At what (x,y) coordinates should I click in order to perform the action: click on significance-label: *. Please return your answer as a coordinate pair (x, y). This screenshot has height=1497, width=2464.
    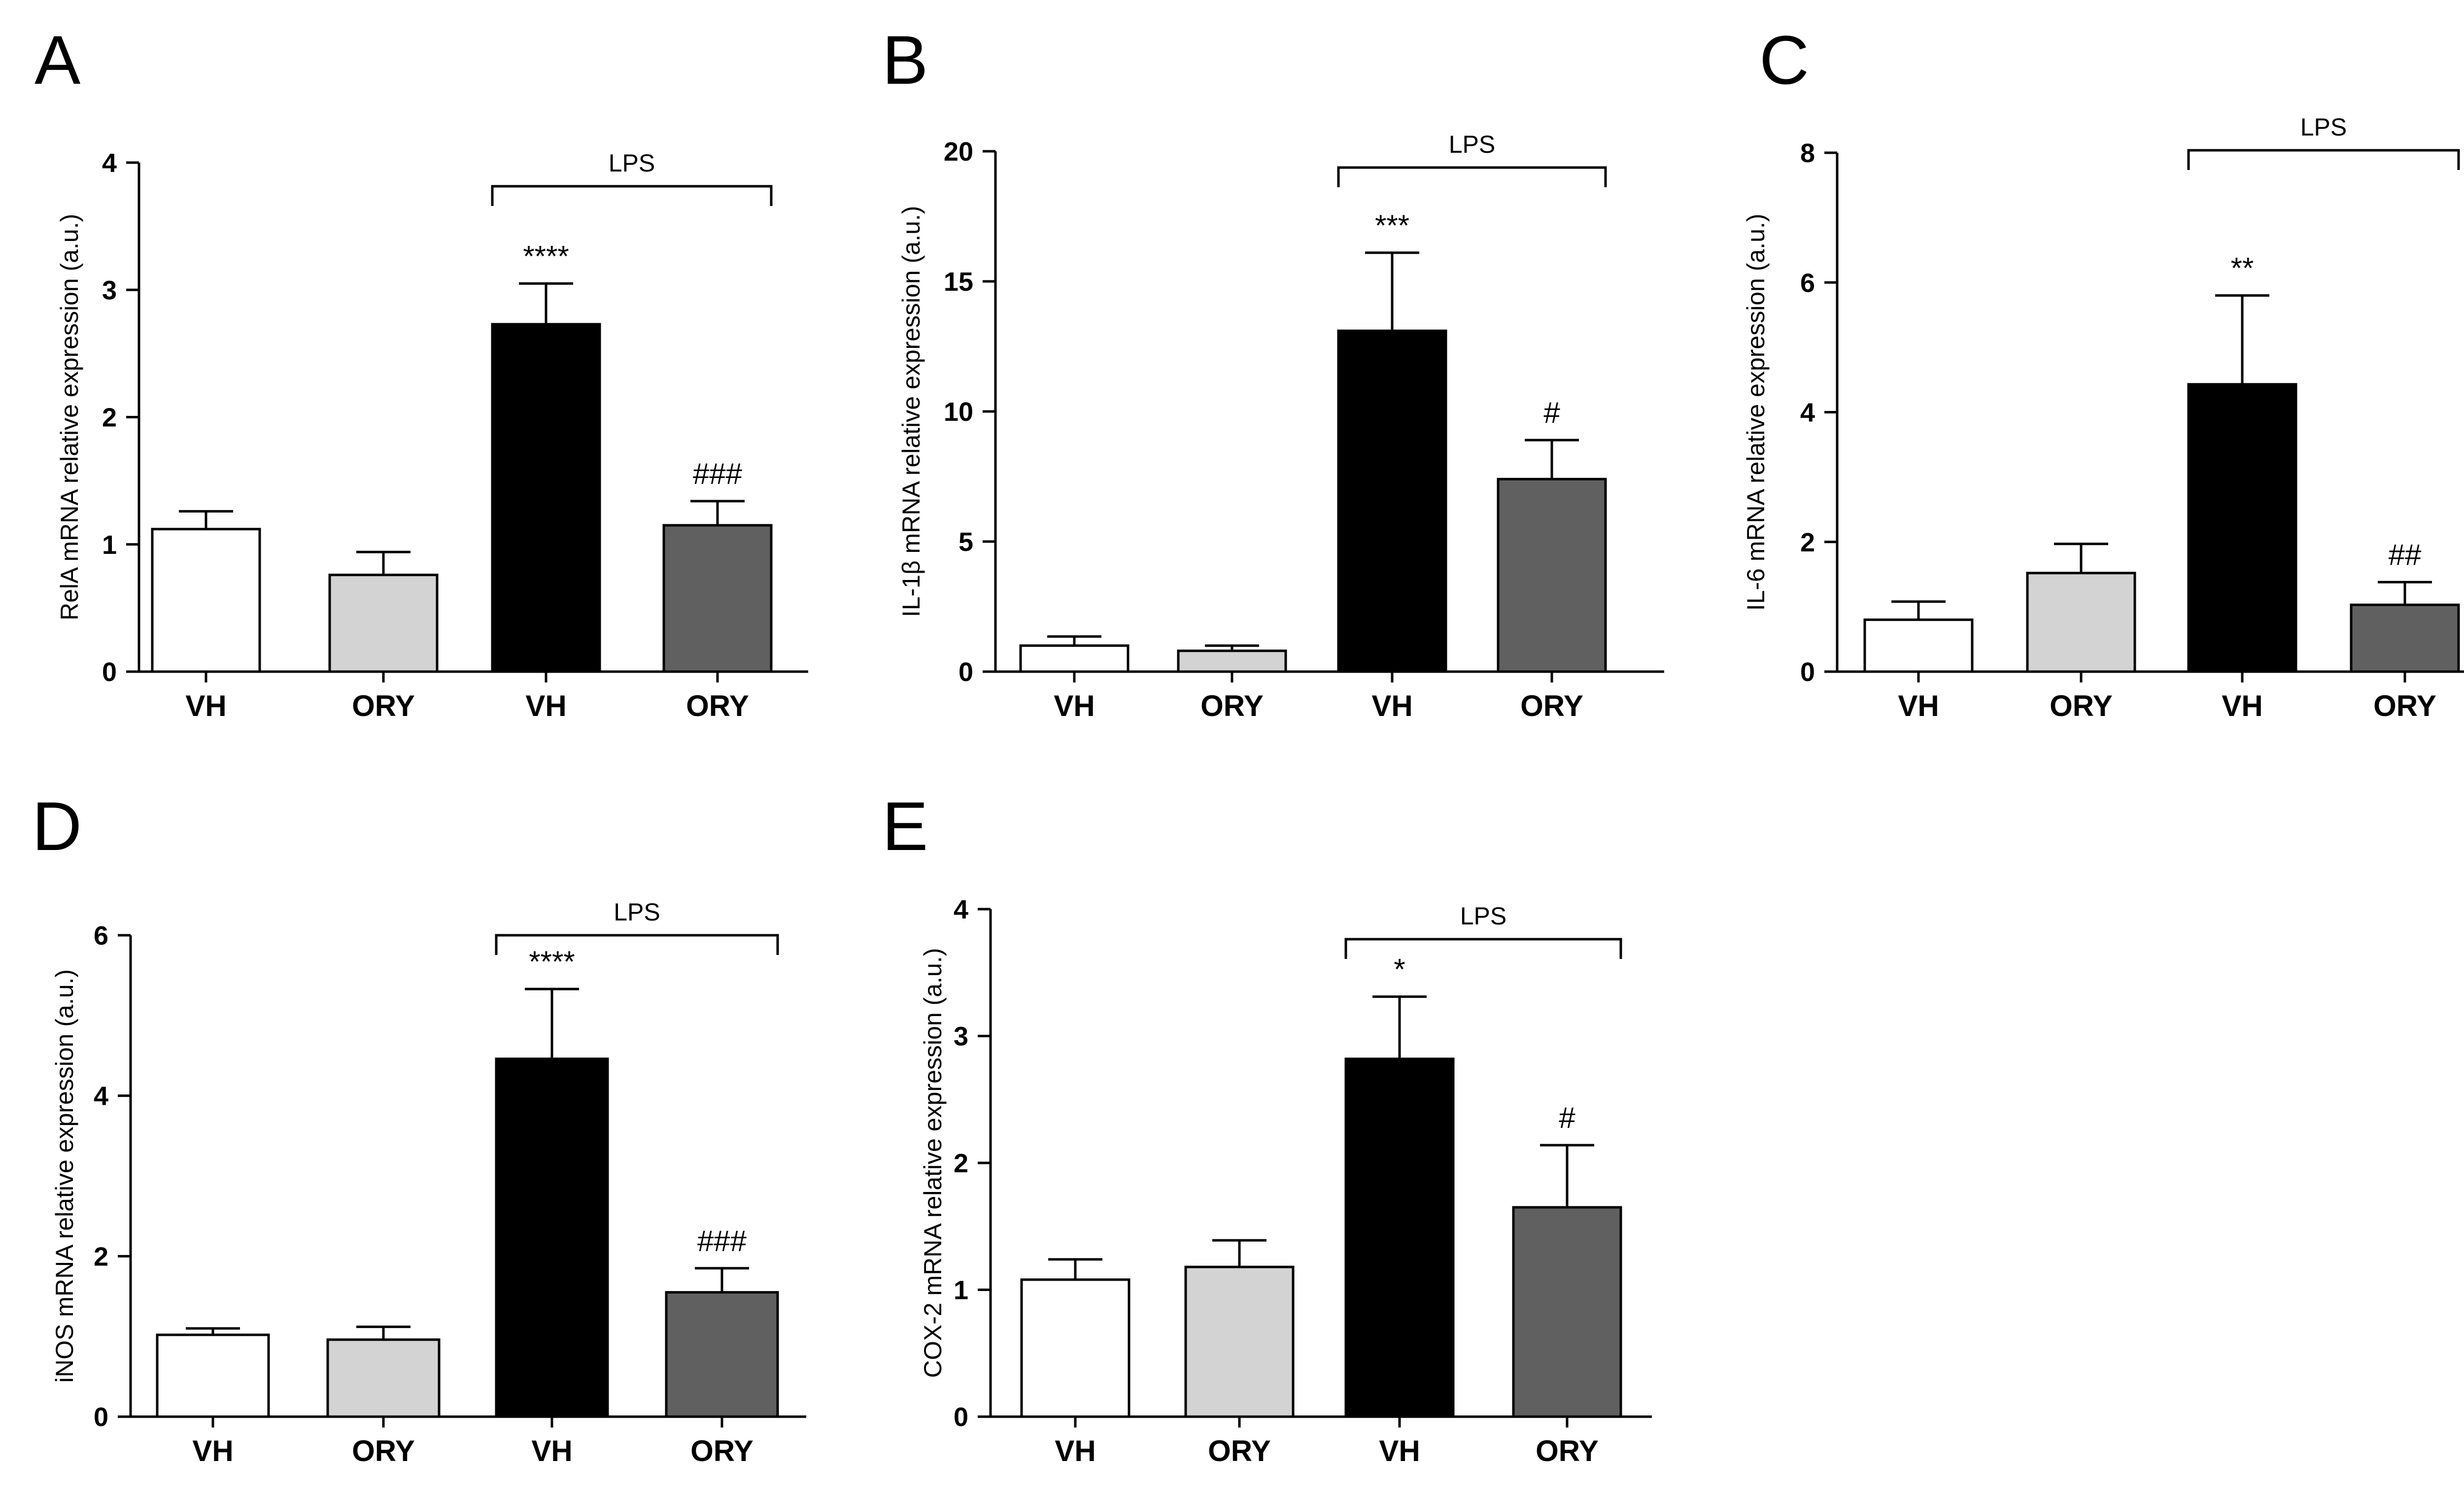
    Looking at the image, I should click on (1399, 969).